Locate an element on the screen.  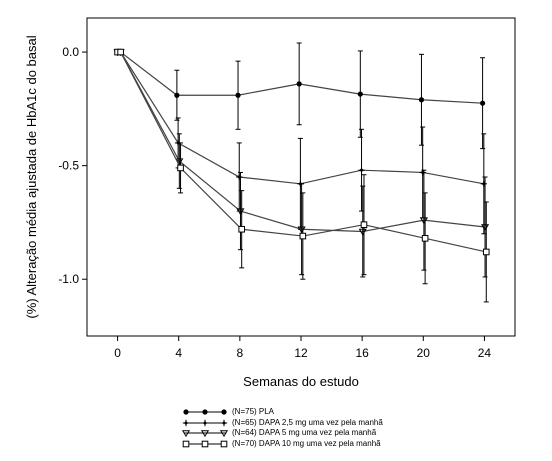
legend-swatch-circle is located at coordinates (205, 412).